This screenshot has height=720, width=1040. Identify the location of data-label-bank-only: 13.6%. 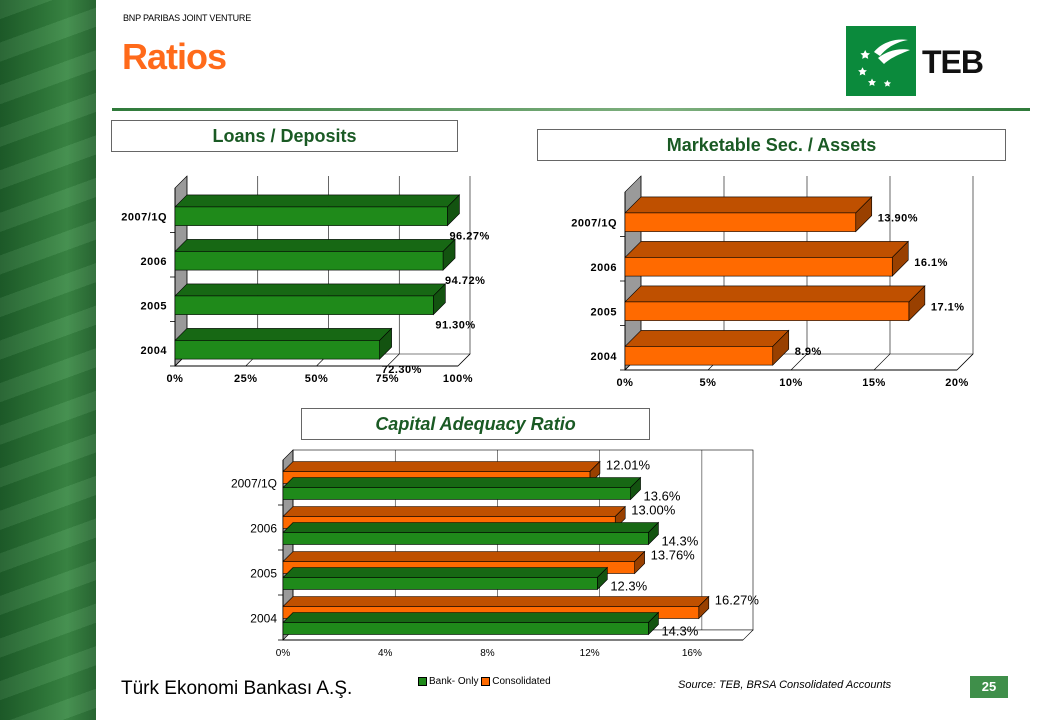
(662, 496).